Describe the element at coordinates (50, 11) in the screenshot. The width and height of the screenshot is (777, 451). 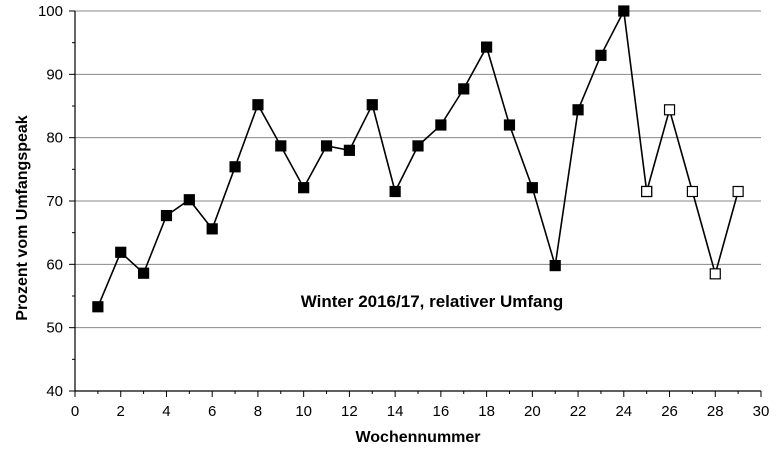
I see `y-tick-label-100: 100` at that location.